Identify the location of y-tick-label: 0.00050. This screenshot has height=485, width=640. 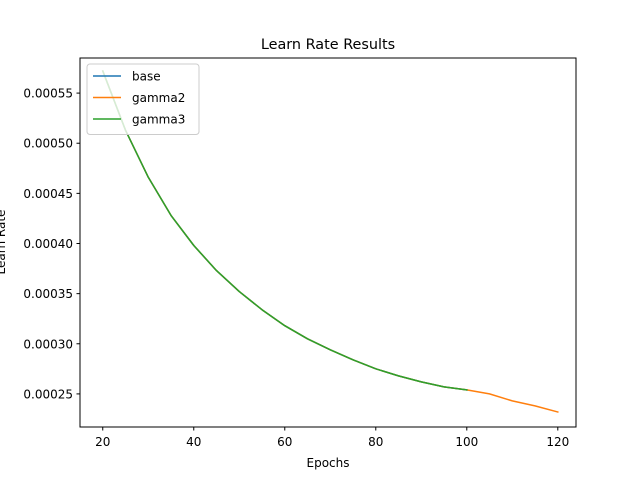
(48, 144).